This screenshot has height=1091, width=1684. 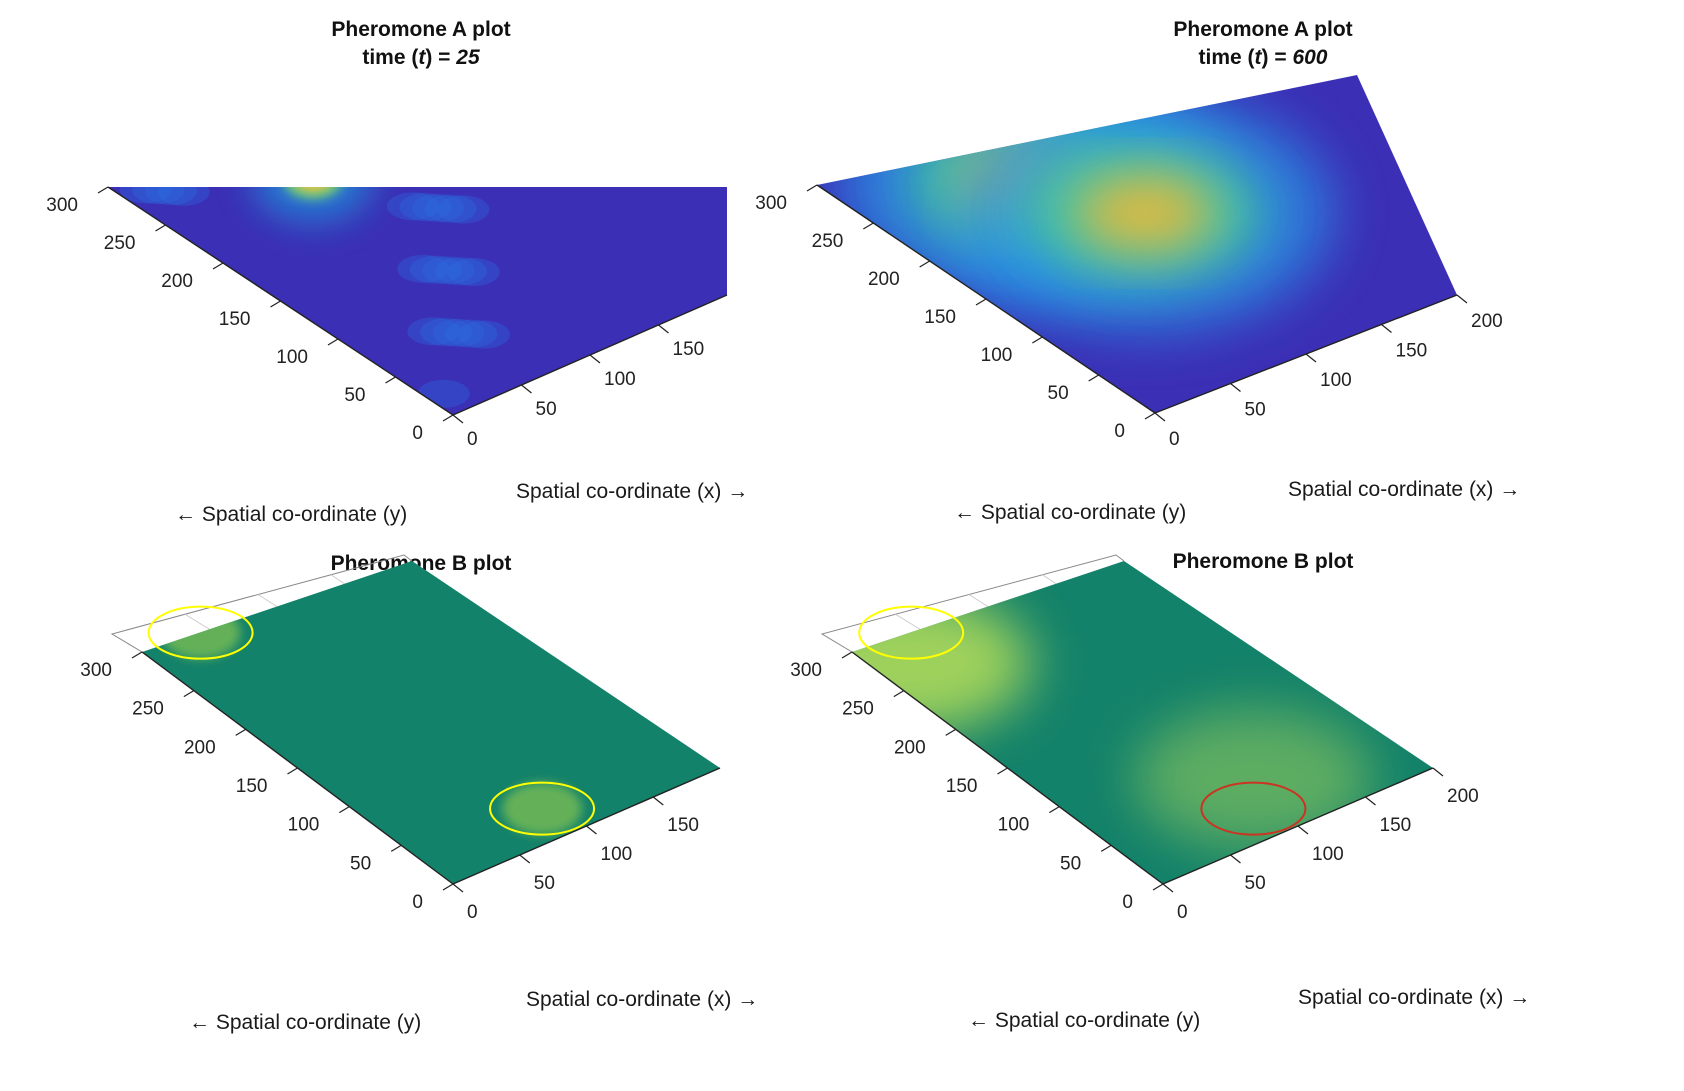 I want to click on subtitle-prefix: time (, so click(x=390, y=57).